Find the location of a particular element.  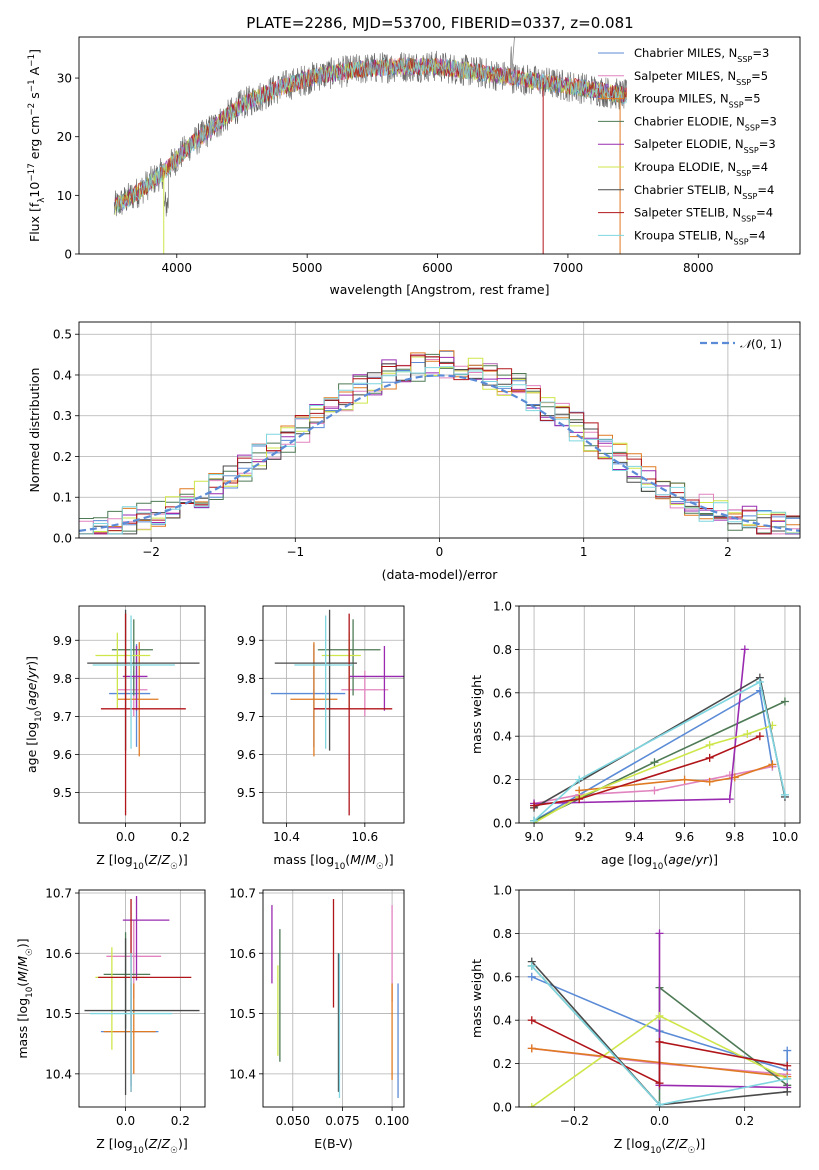

normal-curve is located at coordinates (439, 453).